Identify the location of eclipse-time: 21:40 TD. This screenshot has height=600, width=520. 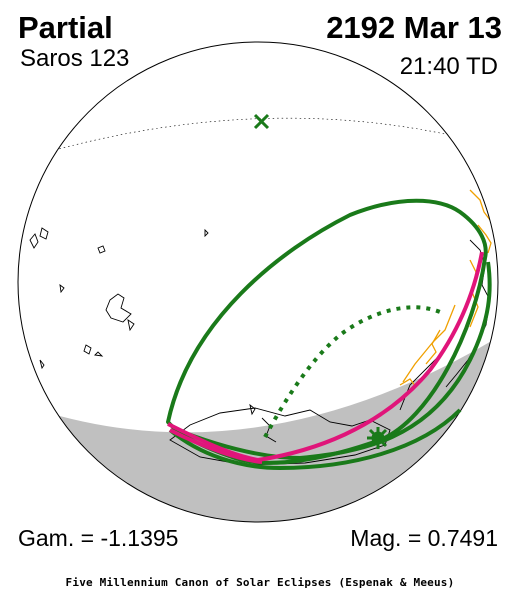
(448, 66).